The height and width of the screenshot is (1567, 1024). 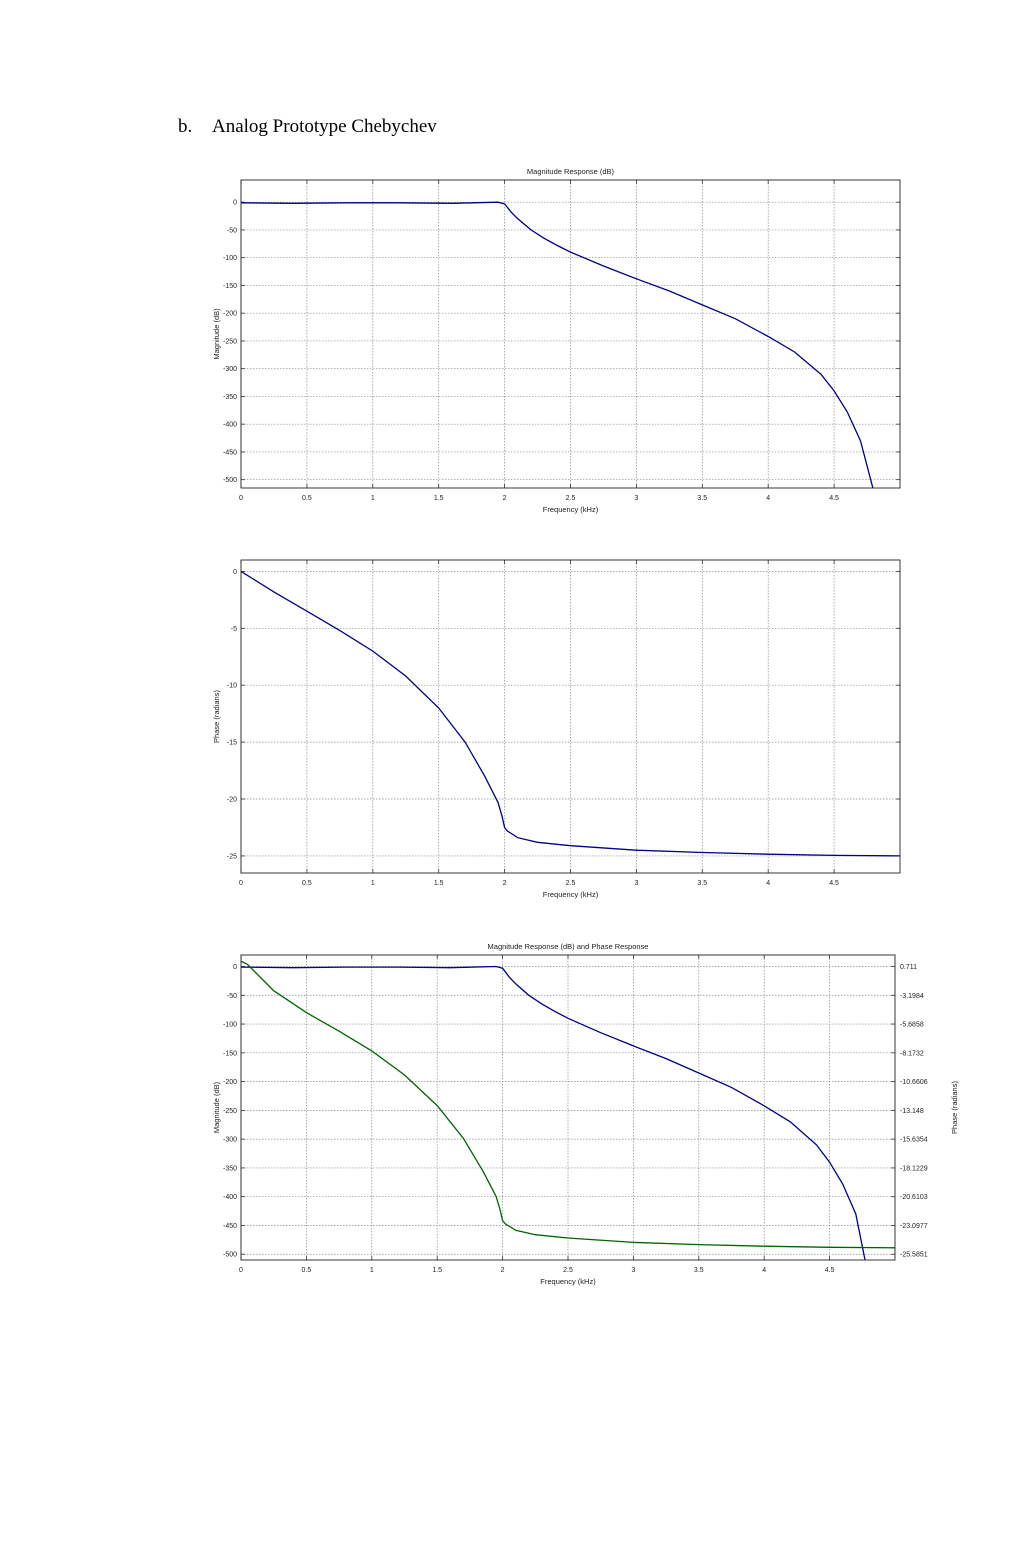 I want to click on y2-tick-label: -3.1984, so click(x=912, y=996).